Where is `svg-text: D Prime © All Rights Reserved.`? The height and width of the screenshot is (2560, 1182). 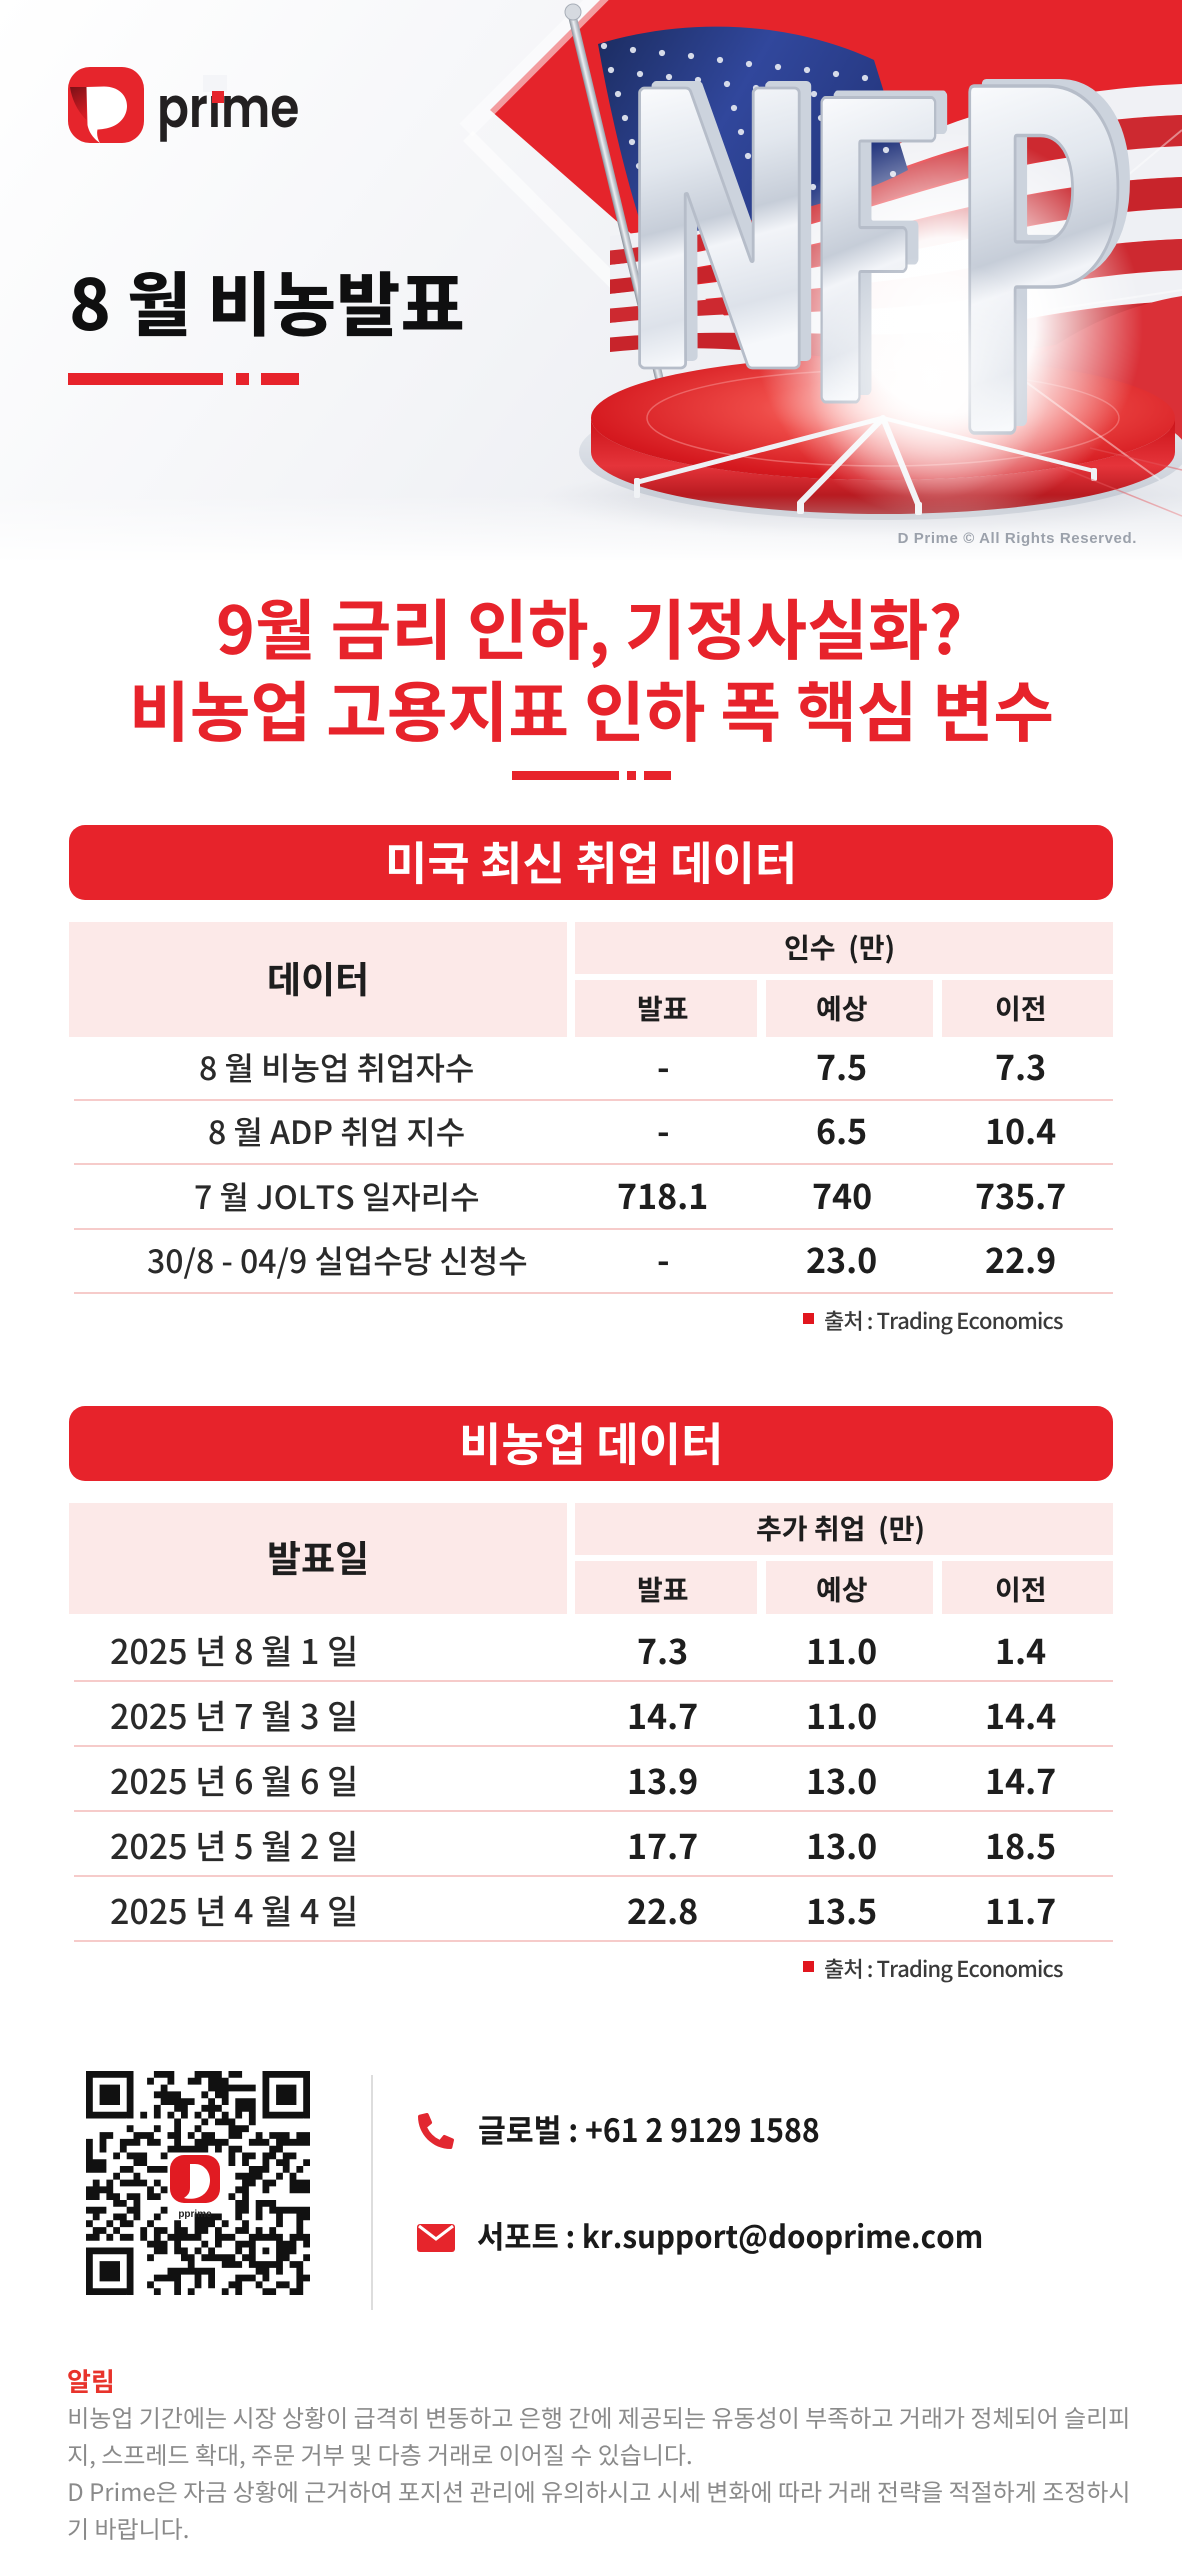 svg-text: D Prime © All Rights Reserved. is located at coordinates (1017, 538).